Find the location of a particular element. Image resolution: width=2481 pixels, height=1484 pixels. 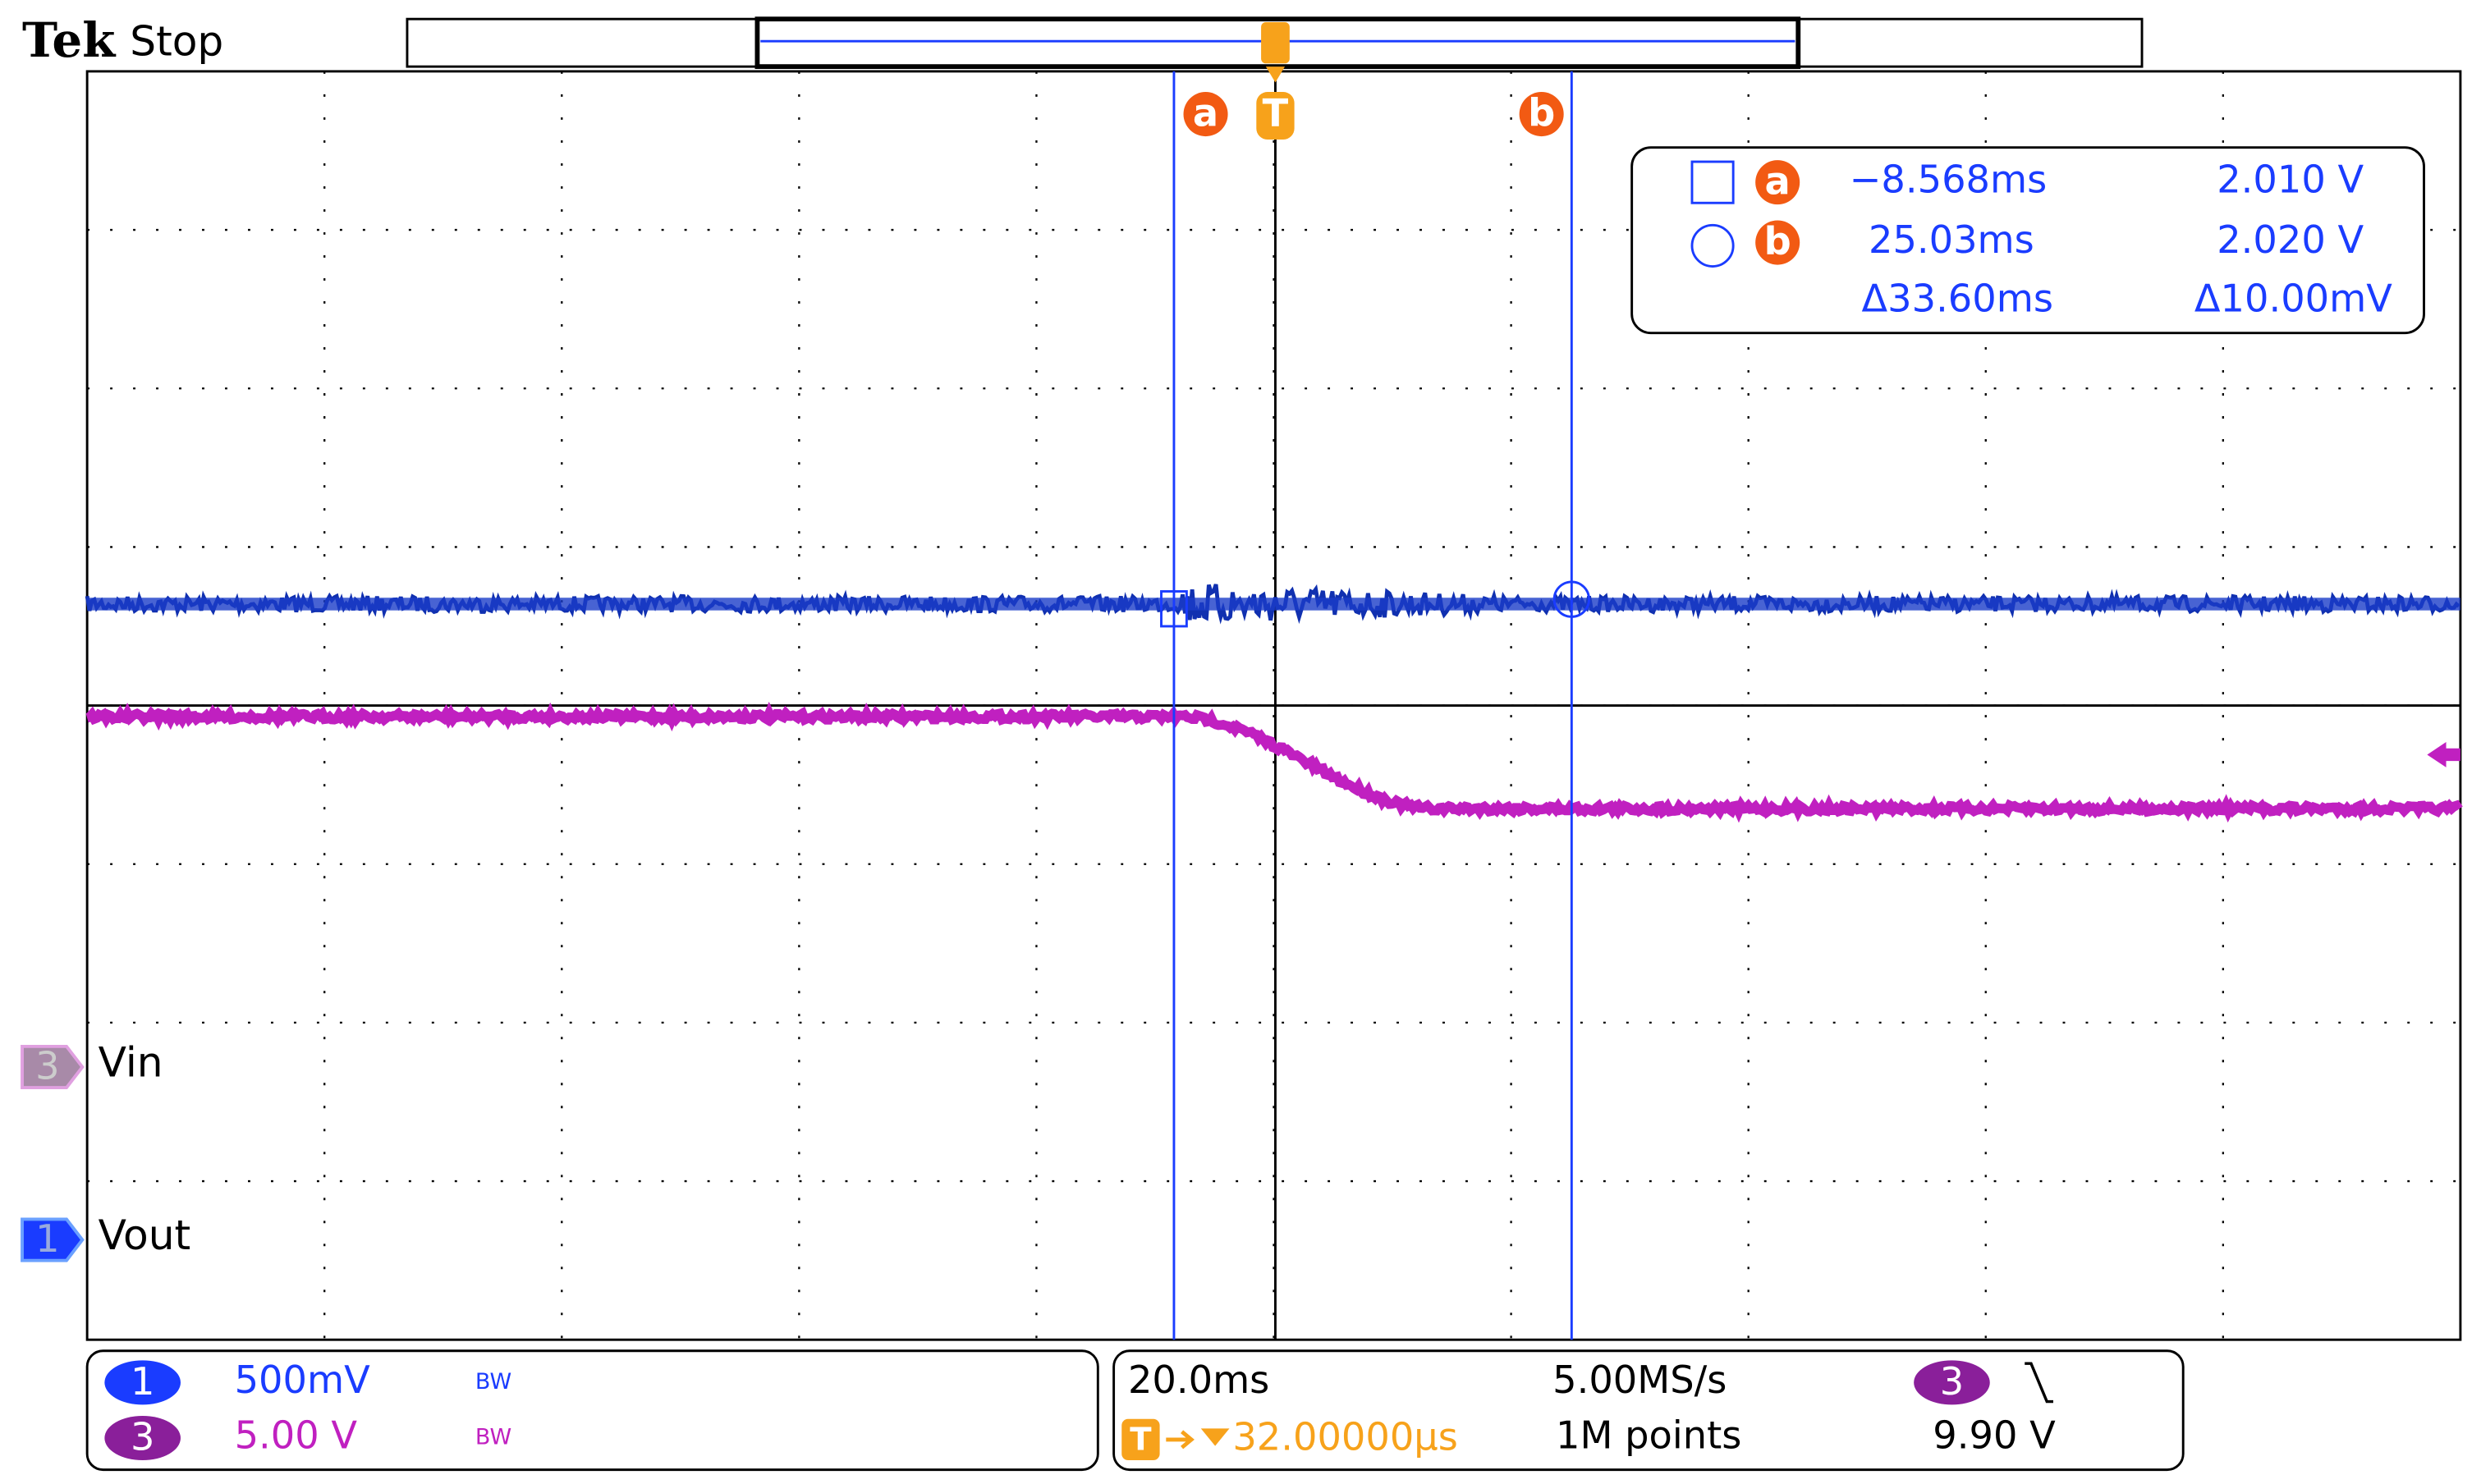

cursor-b-time: 25.03ms is located at coordinates (1951, 240).